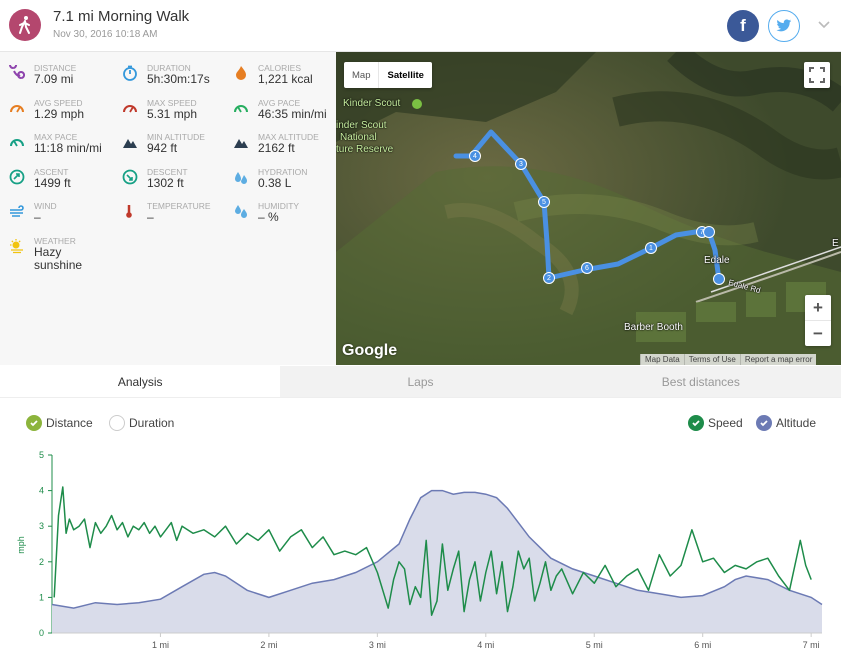 This screenshot has height=658, width=841. I want to click on distance-toggle: Distance, so click(59, 423).